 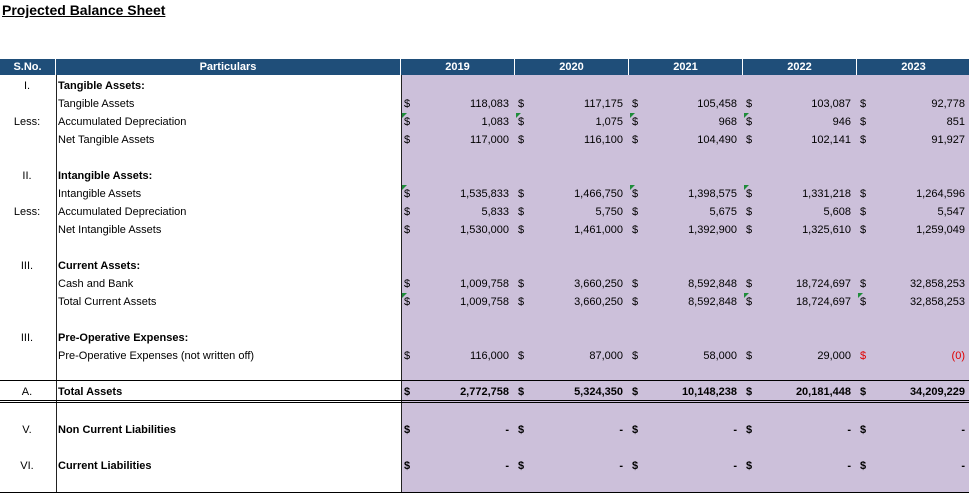 I want to click on column-divider, so click(x=56, y=284).